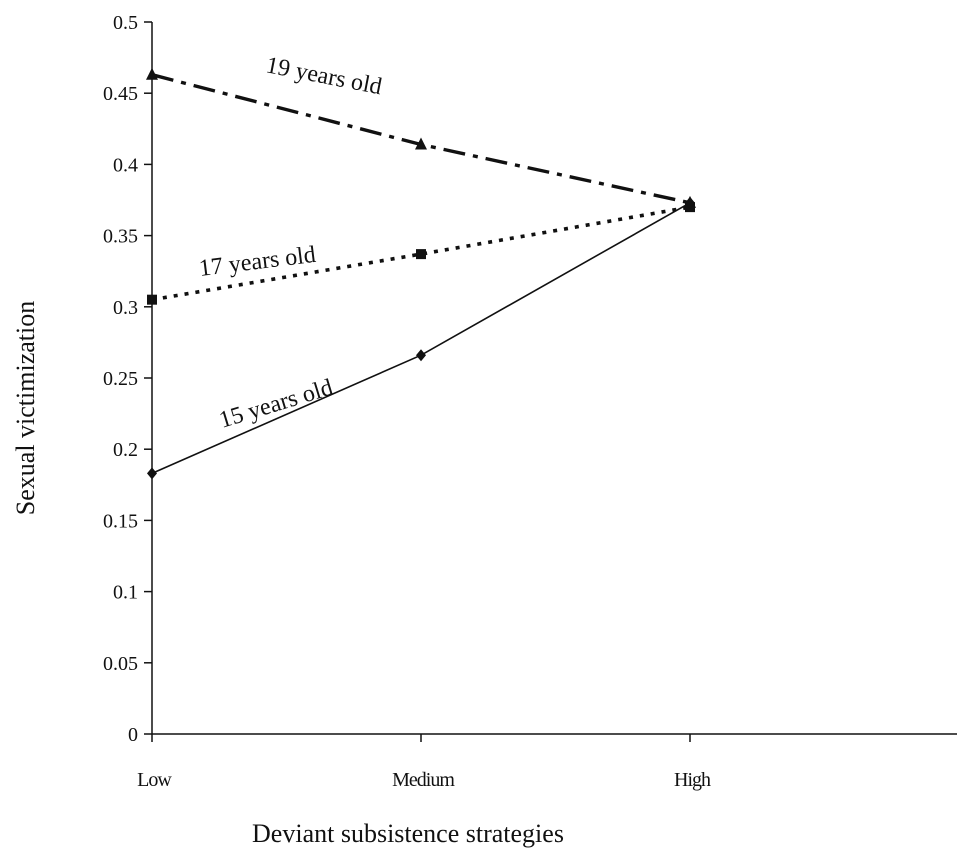  Describe the element at coordinates (125, 450) in the screenshot. I see `y-tick-label: 0.2` at that location.